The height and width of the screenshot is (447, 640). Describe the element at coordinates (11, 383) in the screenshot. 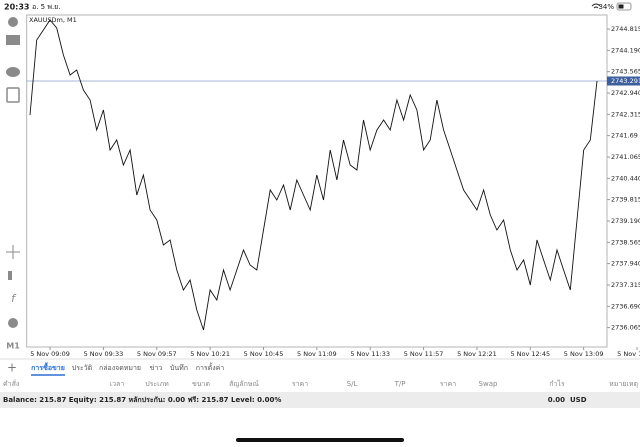

I see `column-header: คำสั่ง` at that location.